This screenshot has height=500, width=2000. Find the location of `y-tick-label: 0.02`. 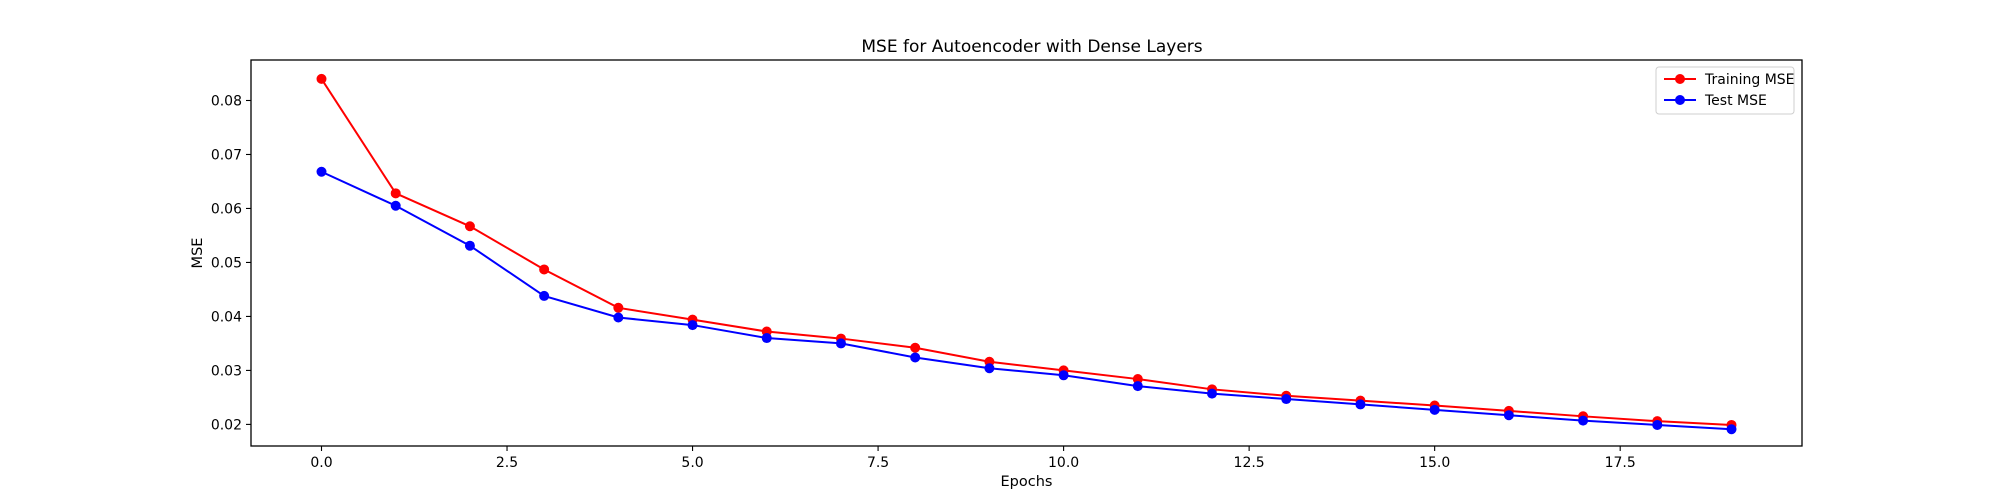

y-tick-label: 0.02 is located at coordinates (226, 425).